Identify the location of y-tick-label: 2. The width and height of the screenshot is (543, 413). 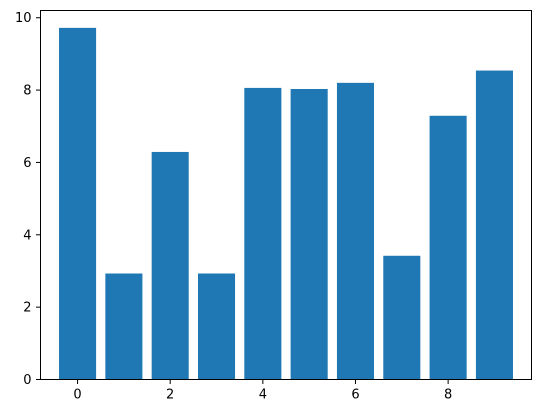
(27, 308).